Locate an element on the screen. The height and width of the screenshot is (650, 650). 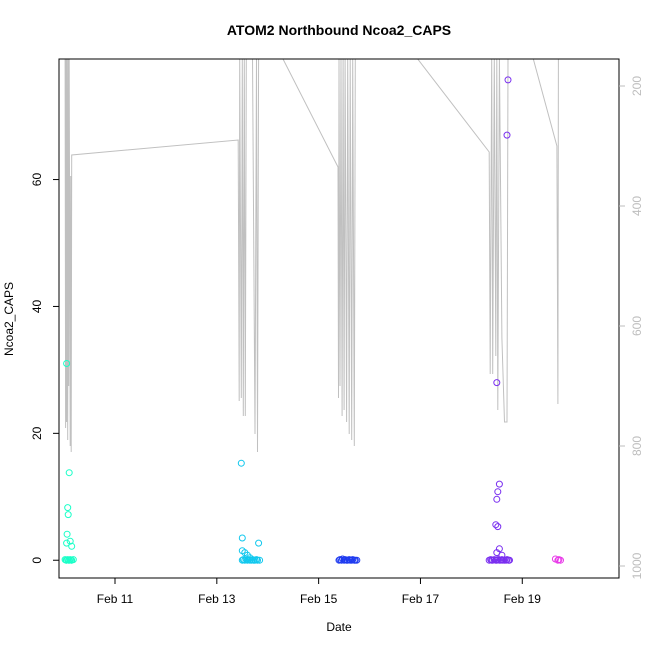
x-axis-label: Date is located at coordinates (339, 627).